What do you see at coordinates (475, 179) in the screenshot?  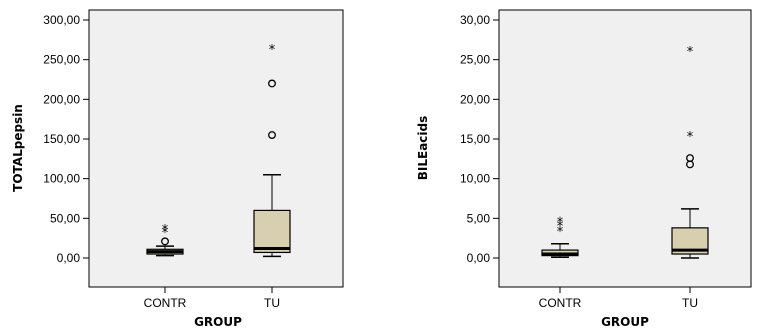 I see `y-tick-label: 10,00` at bounding box center [475, 179].